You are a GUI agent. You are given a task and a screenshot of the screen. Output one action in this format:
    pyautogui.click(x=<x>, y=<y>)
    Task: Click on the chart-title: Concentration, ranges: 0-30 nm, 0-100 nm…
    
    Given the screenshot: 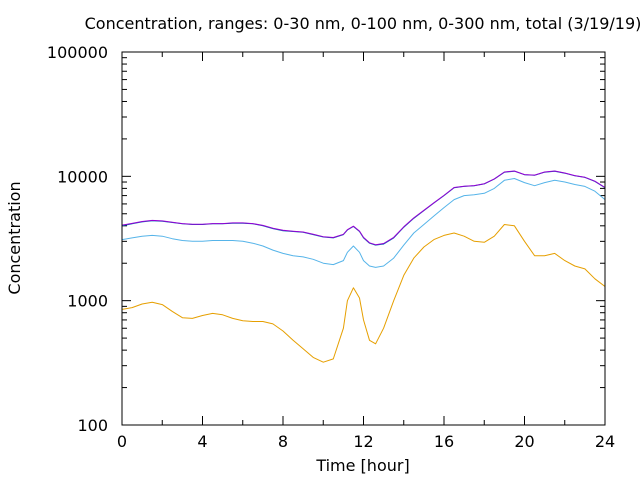 What is the action you would take?
    pyautogui.click(x=362, y=23)
    